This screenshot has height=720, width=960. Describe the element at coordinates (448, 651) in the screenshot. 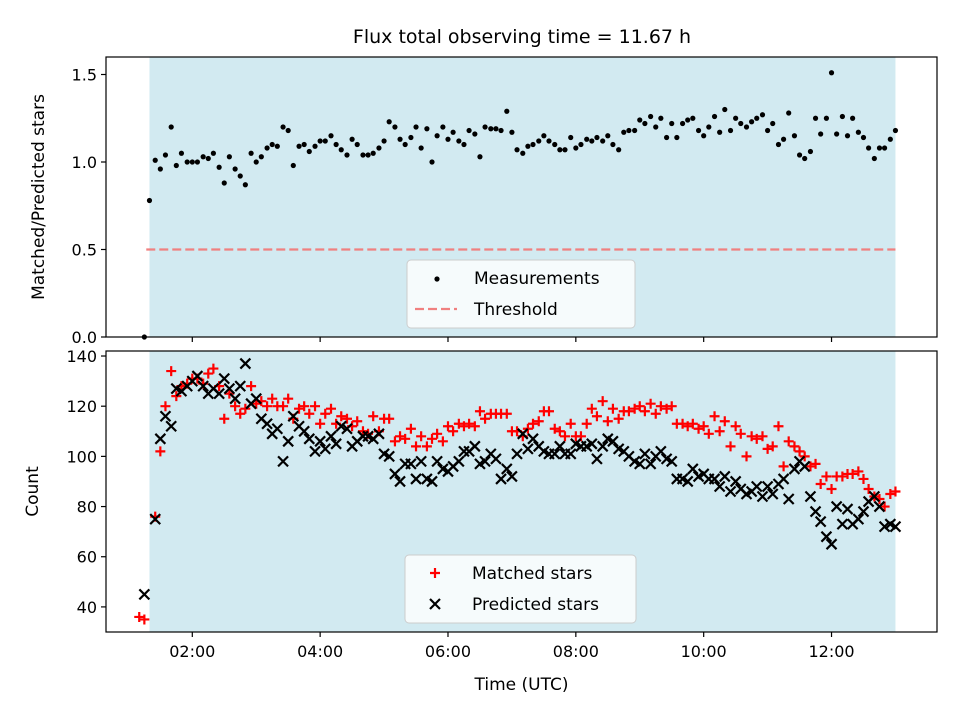

I see `x-tick-label: 06:00` at that location.